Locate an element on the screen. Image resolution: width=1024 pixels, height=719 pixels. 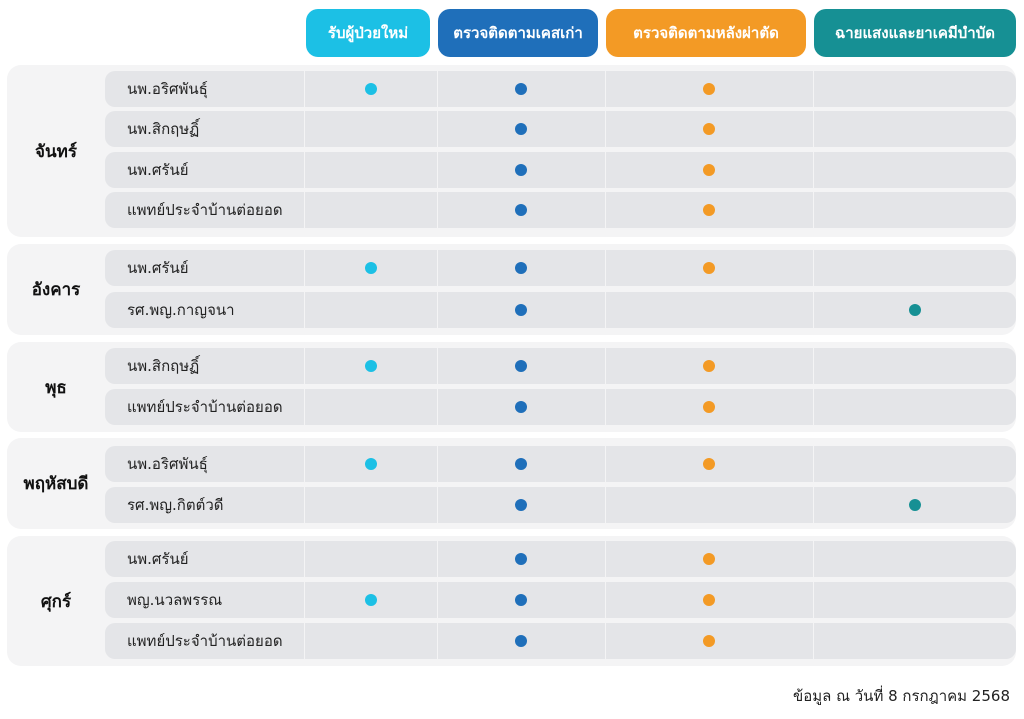
schedule-row: พญ.นวลพรรณ is located at coordinates (560, 600).